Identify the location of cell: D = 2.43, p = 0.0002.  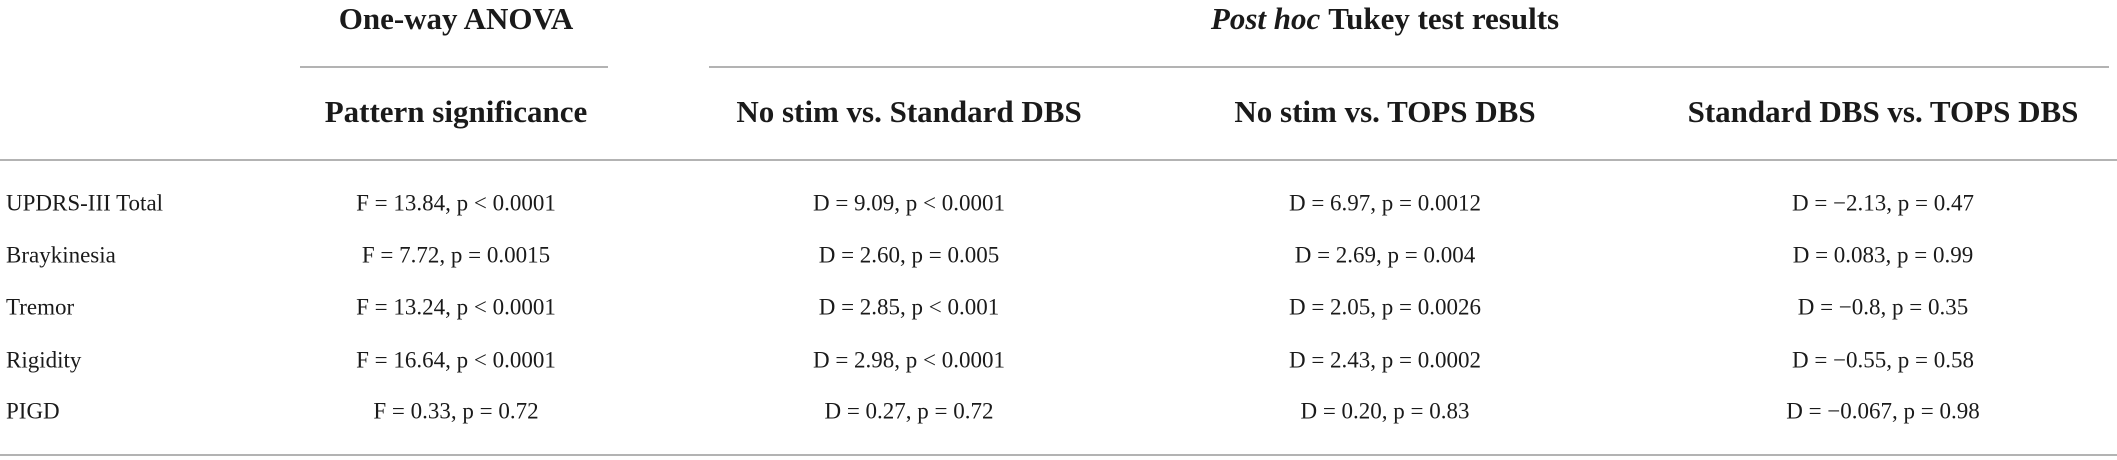
(1385, 359).